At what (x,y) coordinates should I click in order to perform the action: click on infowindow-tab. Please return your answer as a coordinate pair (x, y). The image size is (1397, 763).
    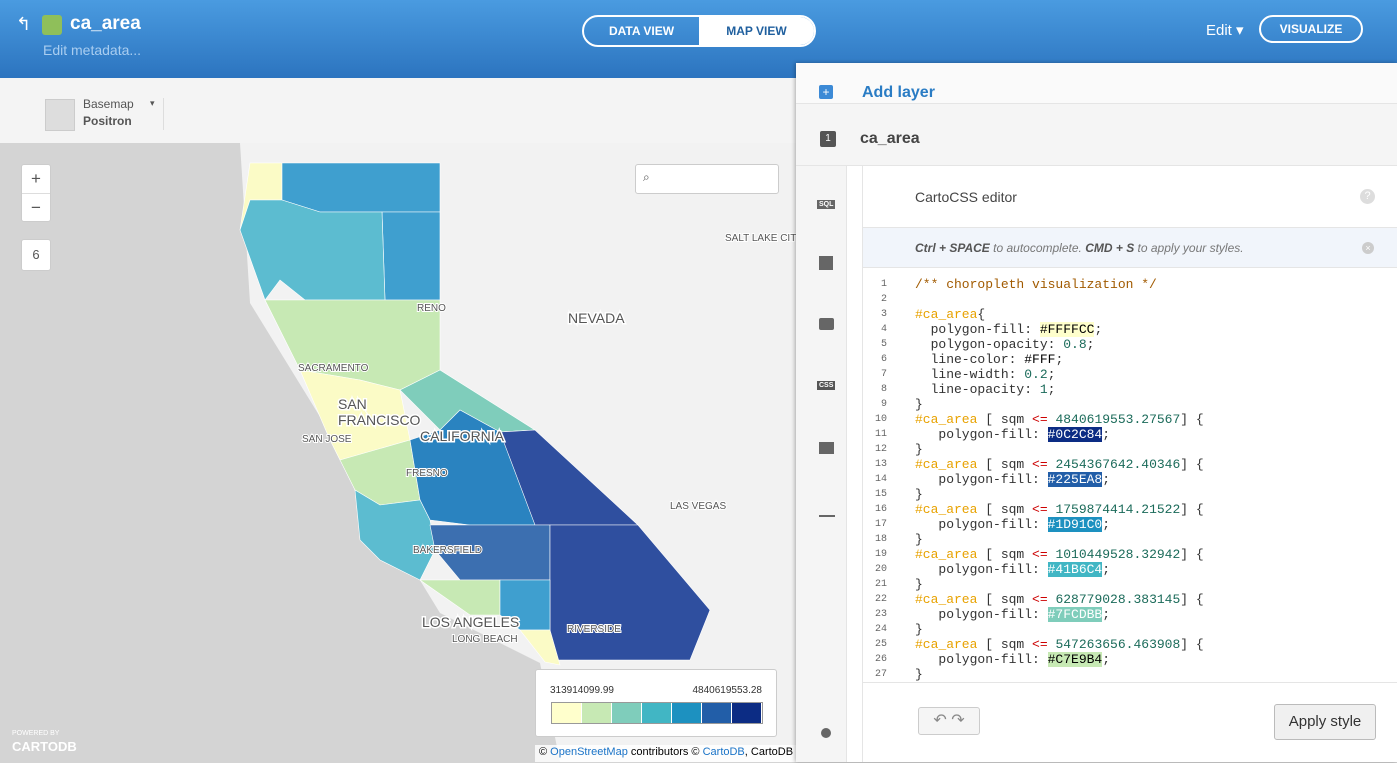
    Looking at the image, I should click on (826, 324).